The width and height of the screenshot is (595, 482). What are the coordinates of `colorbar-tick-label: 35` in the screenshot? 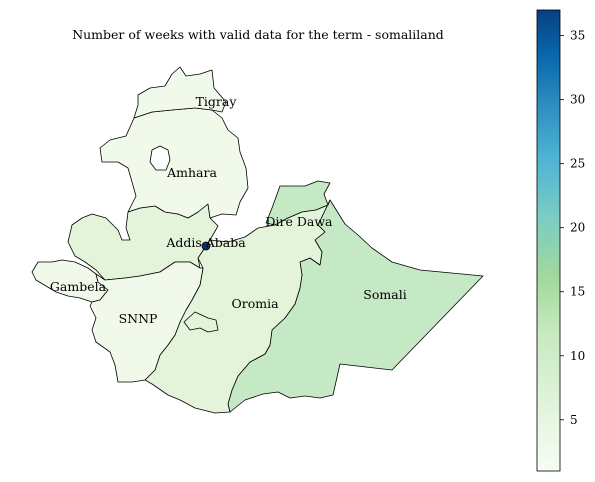 It's located at (577, 36).